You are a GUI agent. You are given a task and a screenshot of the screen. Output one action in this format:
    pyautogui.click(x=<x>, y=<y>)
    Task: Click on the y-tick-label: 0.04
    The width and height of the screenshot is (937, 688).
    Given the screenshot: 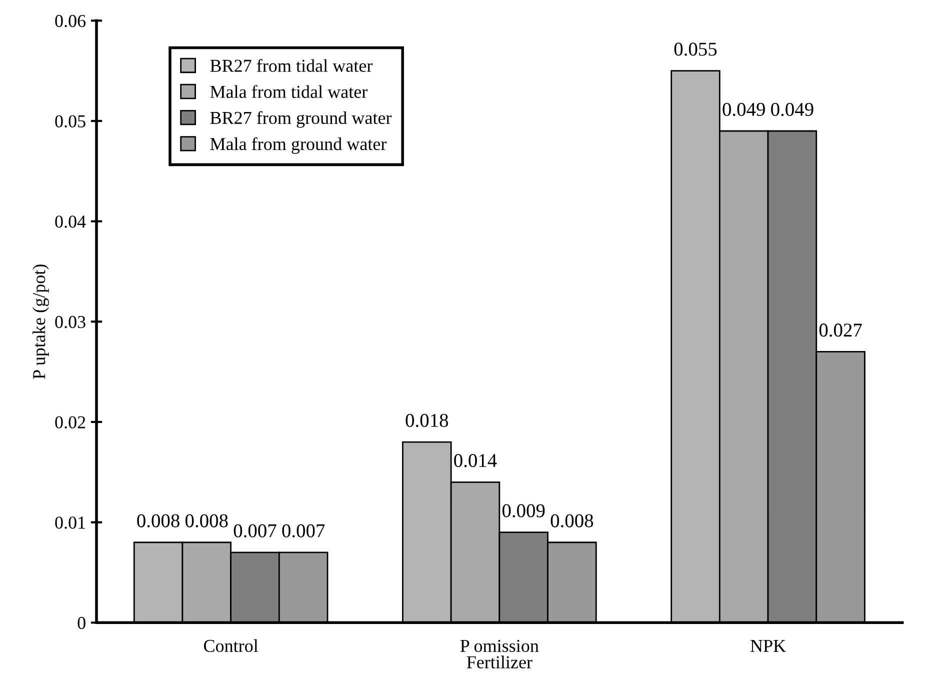 What is the action you would take?
    pyautogui.click(x=70, y=222)
    